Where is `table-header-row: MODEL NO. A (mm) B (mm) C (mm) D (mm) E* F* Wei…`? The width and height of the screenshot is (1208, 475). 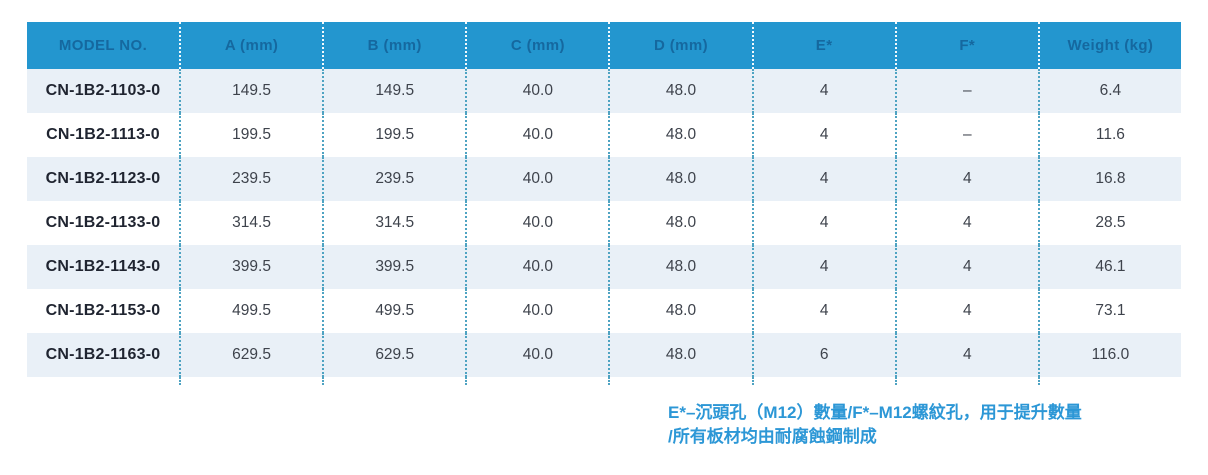 table-header-row: MODEL NO. A (mm) B (mm) C (mm) D (mm) E* F* Wei… is located at coordinates (604, 45).